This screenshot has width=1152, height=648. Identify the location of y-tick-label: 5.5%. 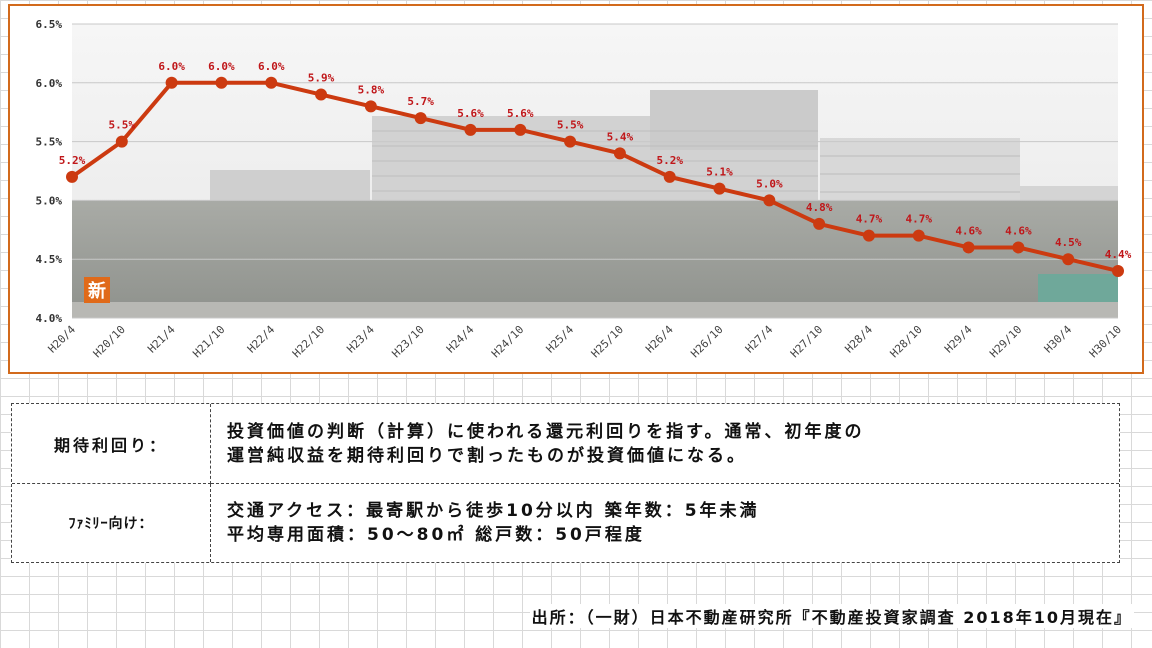
(49, 142).